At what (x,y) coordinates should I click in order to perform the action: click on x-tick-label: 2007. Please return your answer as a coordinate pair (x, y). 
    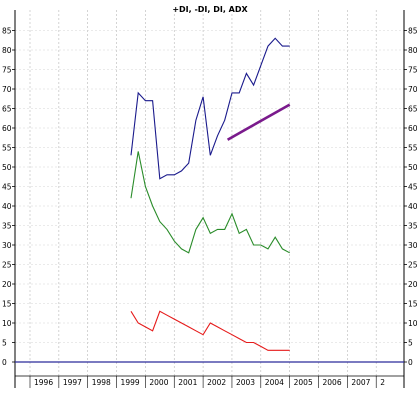
    Looking at the image, I should click on (360, 382).